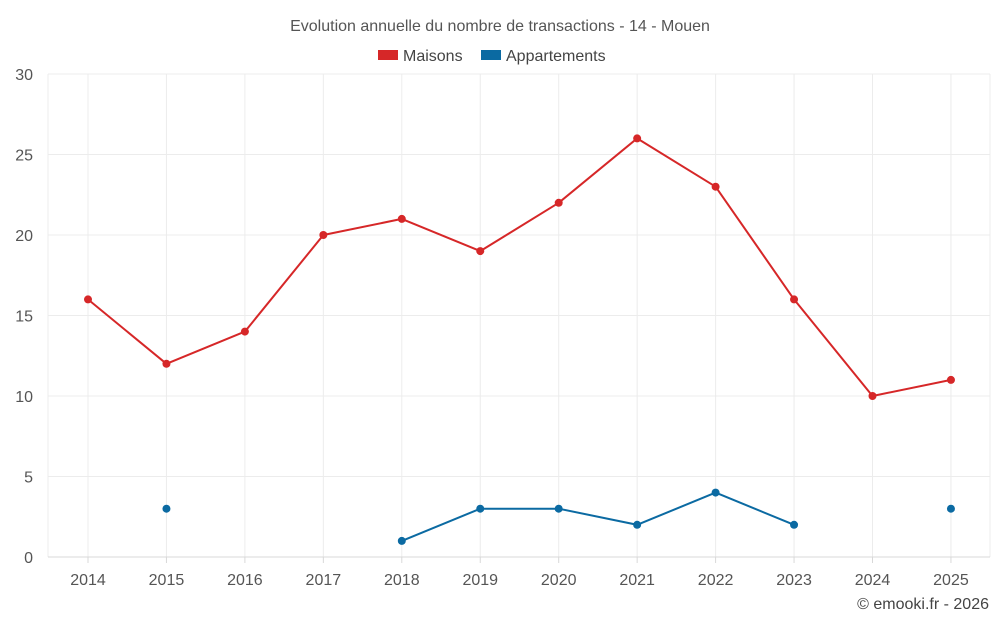 The image size is (1000, 625). I want to click on x-tick-label: 2023, so click(794, 580).